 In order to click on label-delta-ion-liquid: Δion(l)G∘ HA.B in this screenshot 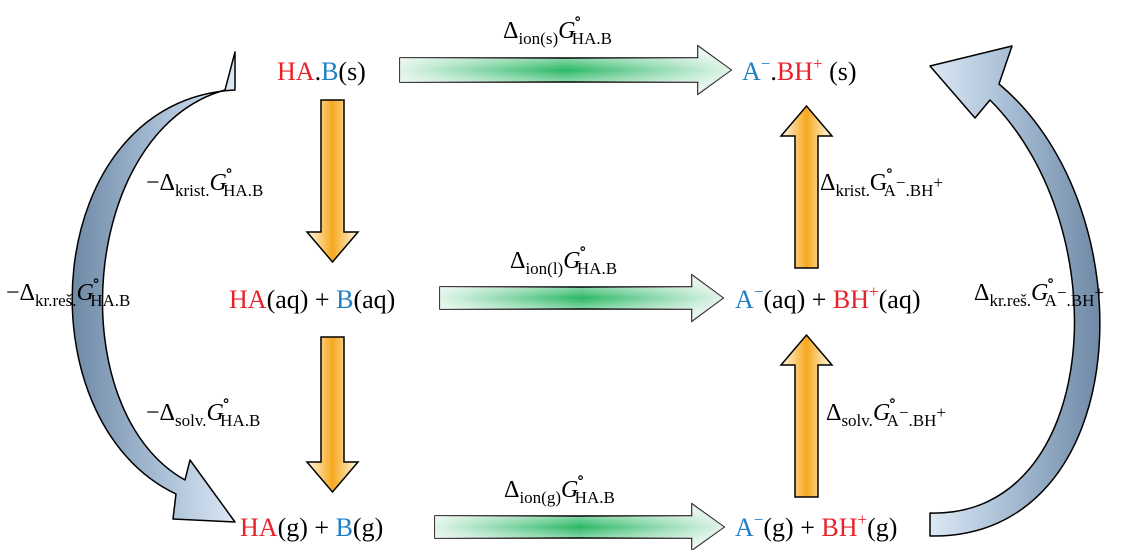, I will do `click(563, 258)`.